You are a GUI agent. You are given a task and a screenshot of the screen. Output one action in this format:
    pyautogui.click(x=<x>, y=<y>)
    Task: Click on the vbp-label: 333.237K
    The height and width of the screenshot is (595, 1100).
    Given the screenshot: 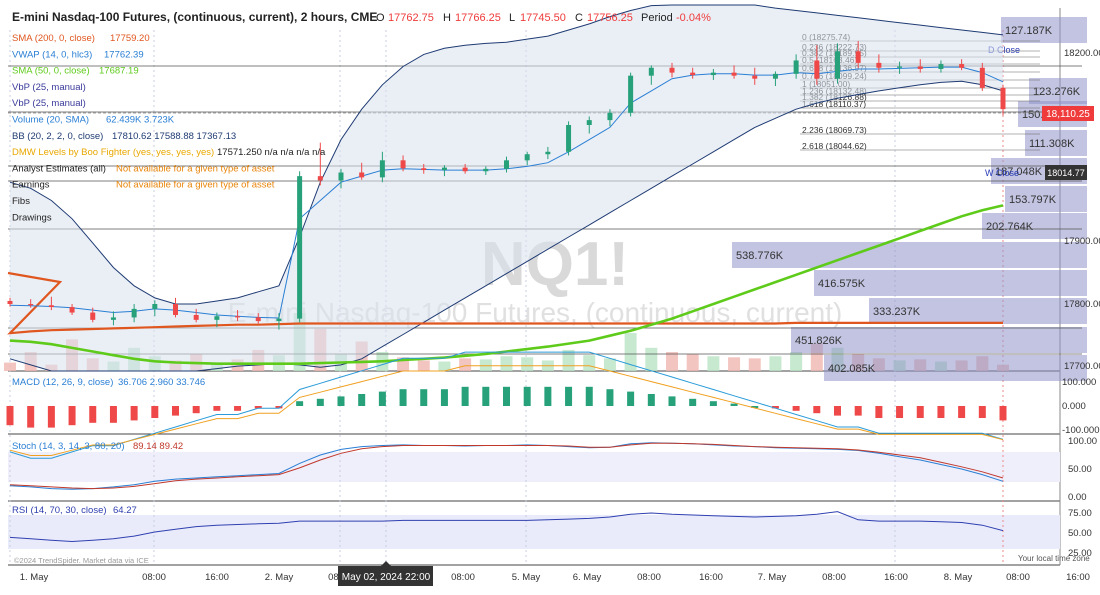 What is the action you would take?
    pyautogui.click(x=897, y=312)
    